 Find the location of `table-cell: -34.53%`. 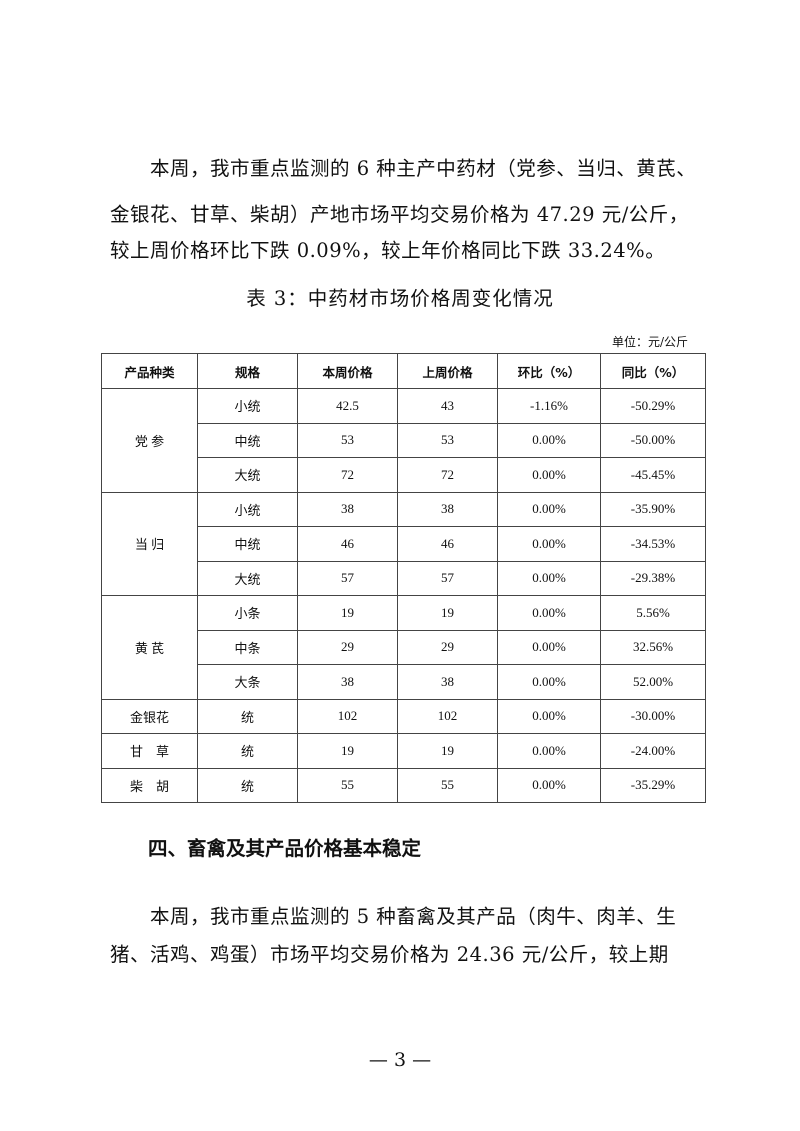

table-cell: -34.53% is located at coordinates (653, 544).